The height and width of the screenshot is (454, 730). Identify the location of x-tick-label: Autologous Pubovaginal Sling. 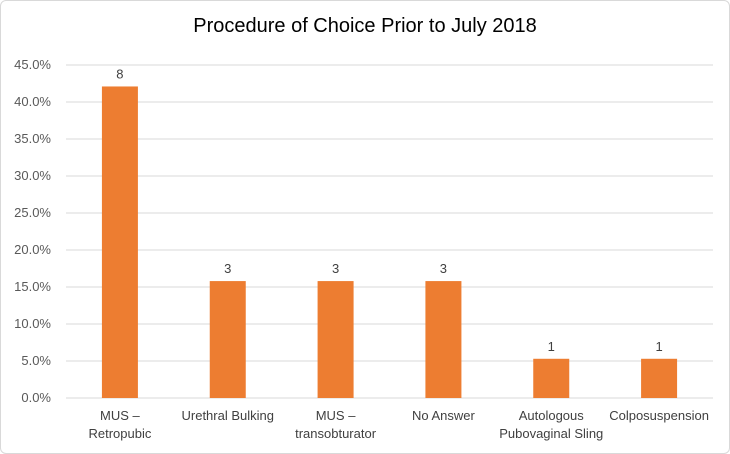
(551, 424).